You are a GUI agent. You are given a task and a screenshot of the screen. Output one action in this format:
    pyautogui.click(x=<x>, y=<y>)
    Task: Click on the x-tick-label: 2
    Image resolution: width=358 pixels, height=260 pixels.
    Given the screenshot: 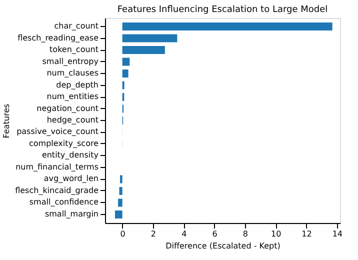 What is the action you would take?
    pyautogui.click(x=153, y=234)
    